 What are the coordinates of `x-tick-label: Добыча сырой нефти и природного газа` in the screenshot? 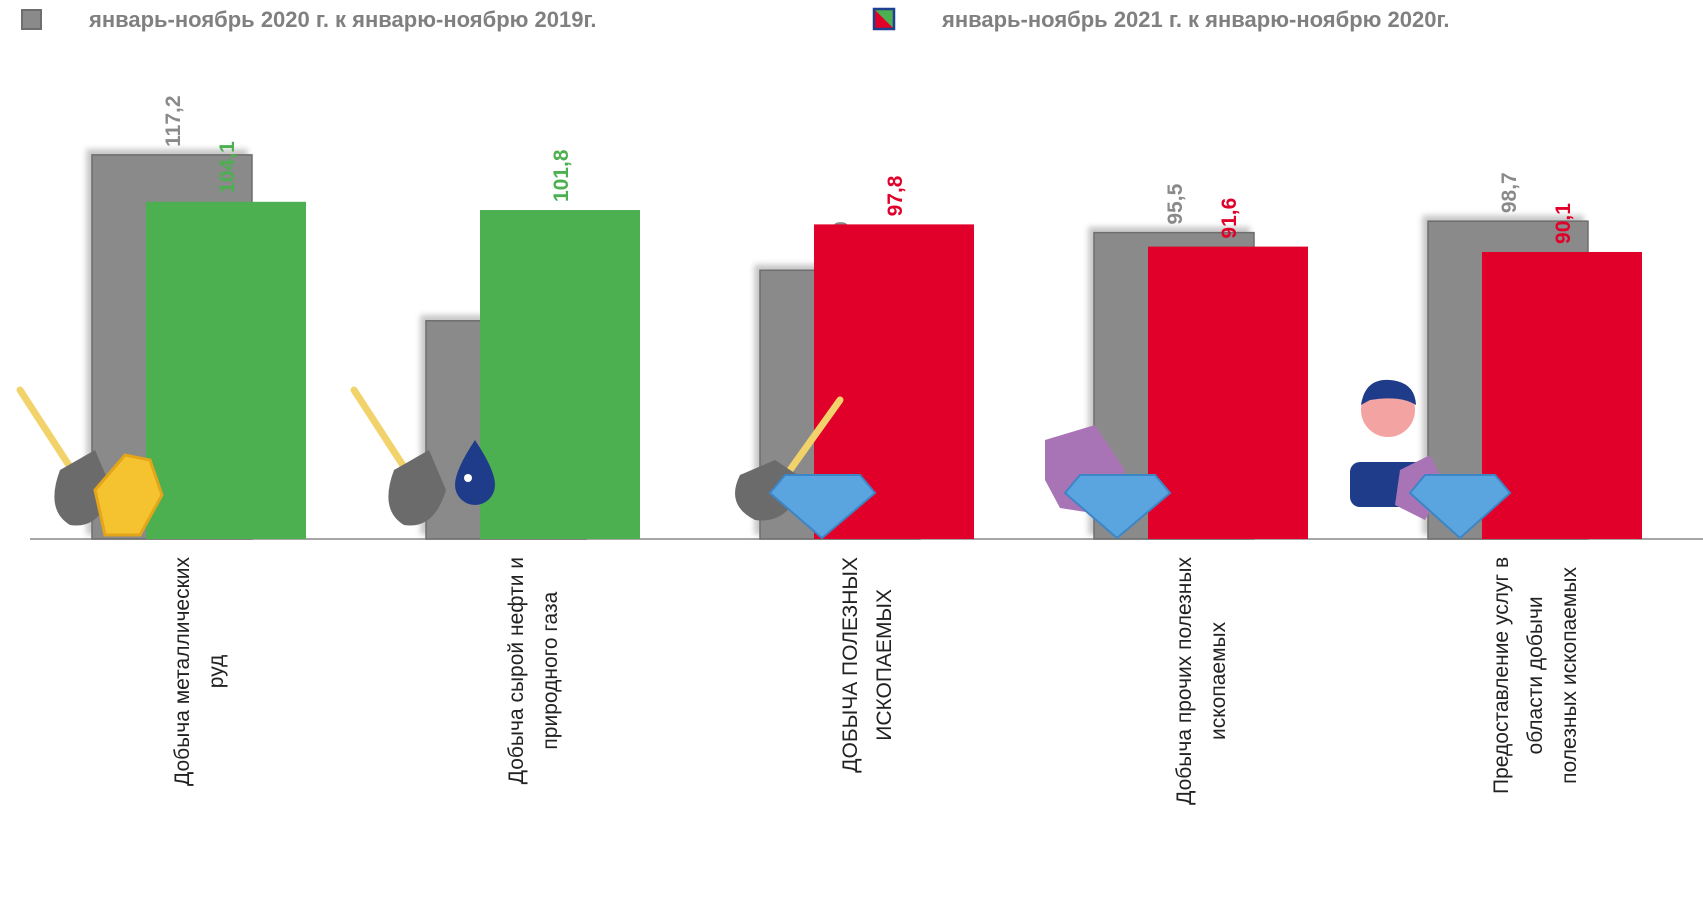 It's located at (533, 670).